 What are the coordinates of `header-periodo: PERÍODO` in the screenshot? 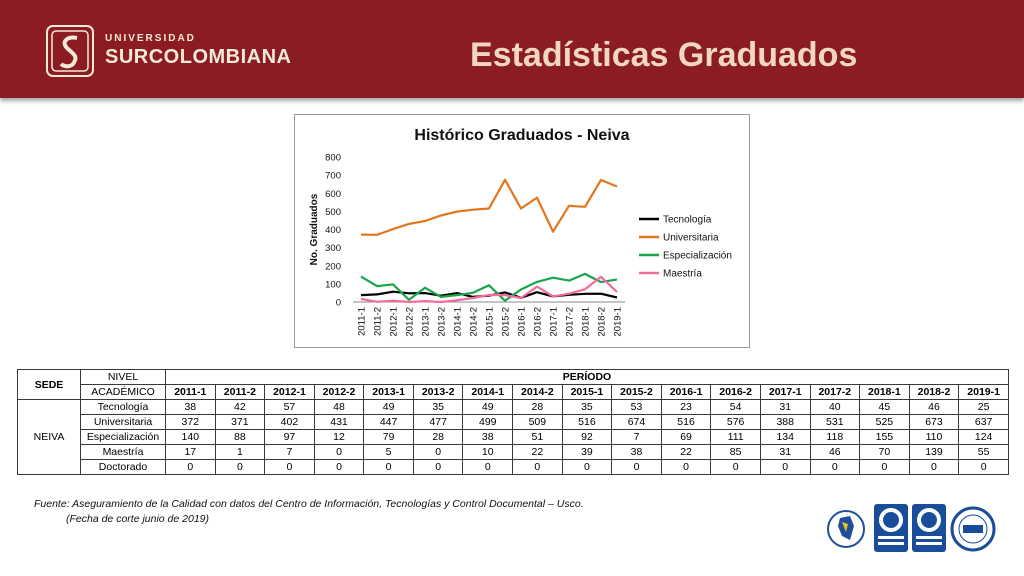 It's located at (587, 377).